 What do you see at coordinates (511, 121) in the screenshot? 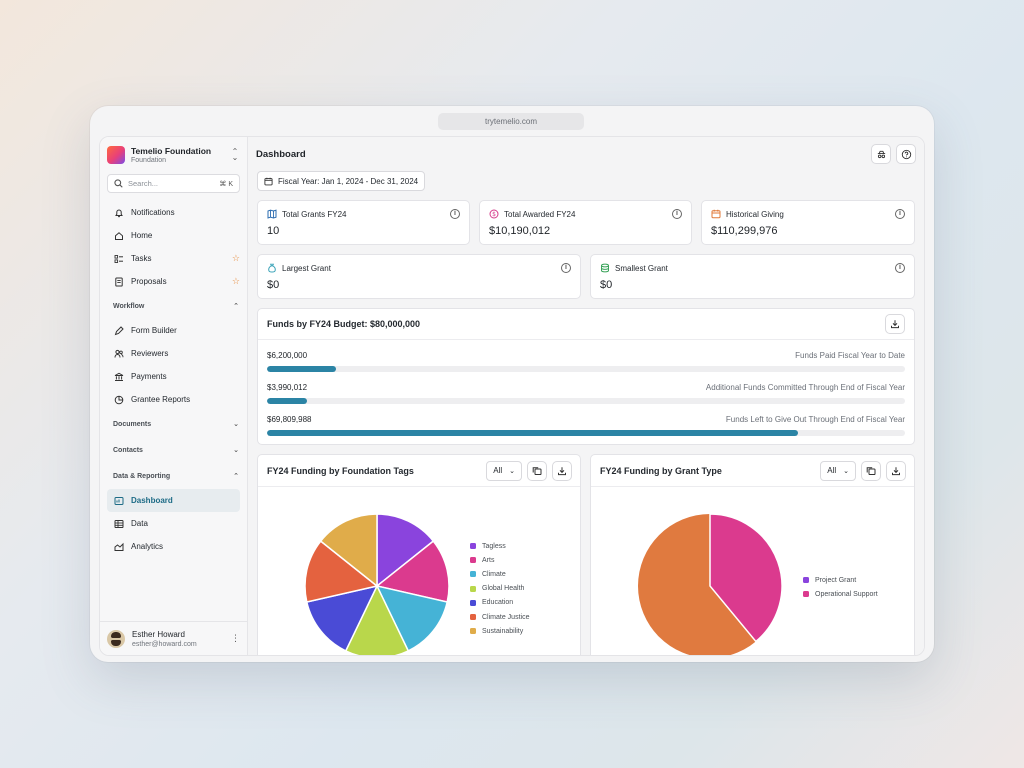
I see `url-bar: trytemelio.com` at bounding box center [511, 121].